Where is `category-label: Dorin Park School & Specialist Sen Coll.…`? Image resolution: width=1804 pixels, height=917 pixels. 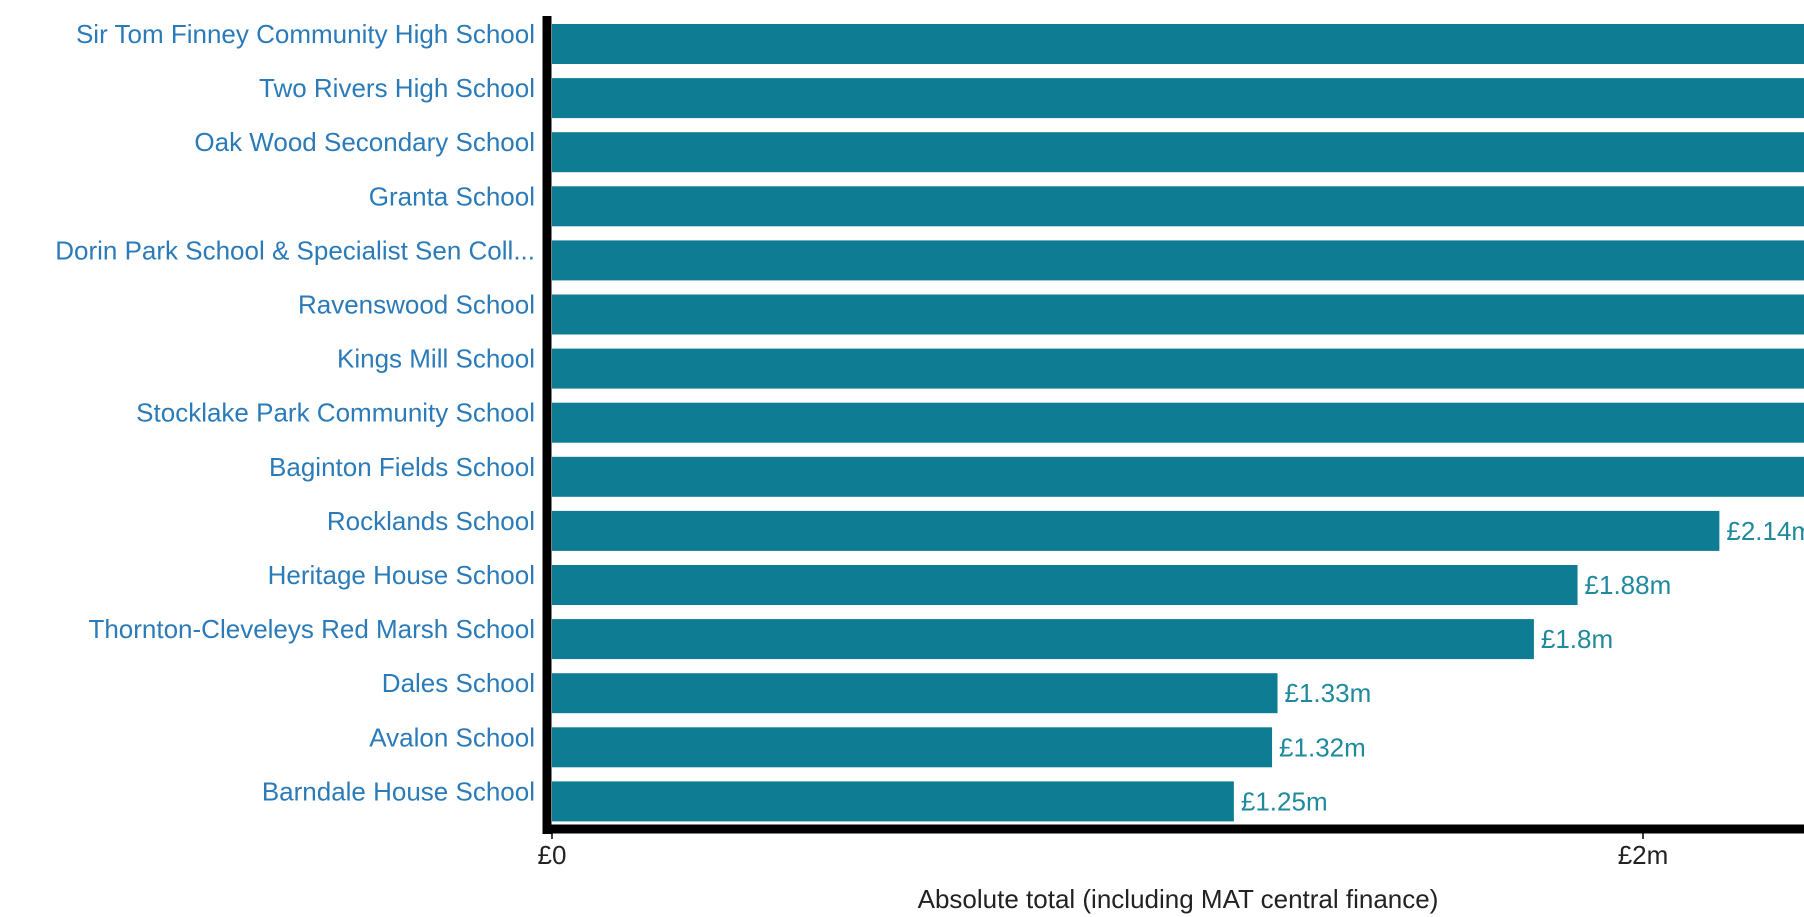
category-label: Dorin Park School & Specialist Sen Coll.… is located at coordinates (295, 250).